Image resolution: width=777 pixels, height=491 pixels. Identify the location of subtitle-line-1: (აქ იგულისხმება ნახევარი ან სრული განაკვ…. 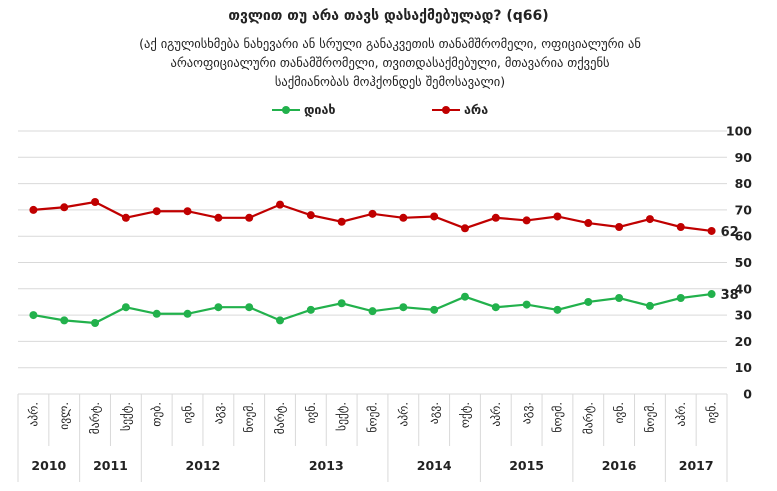
(390, 43).